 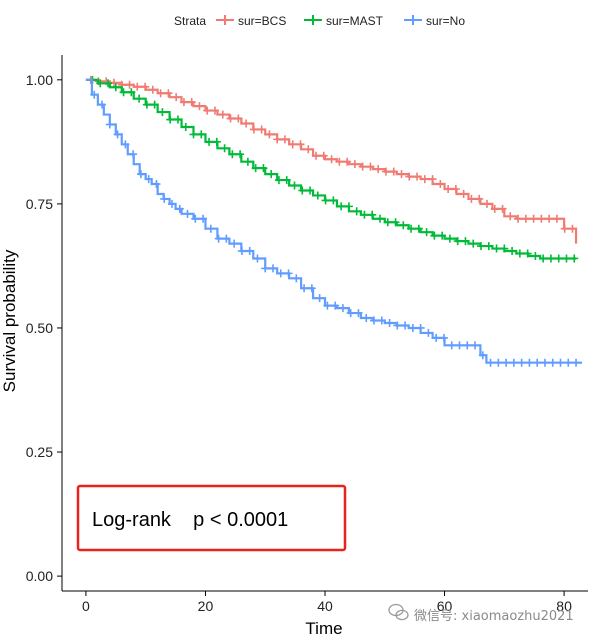 I want to click on y-tick-label: 0.00, so click(x=39, y=576).